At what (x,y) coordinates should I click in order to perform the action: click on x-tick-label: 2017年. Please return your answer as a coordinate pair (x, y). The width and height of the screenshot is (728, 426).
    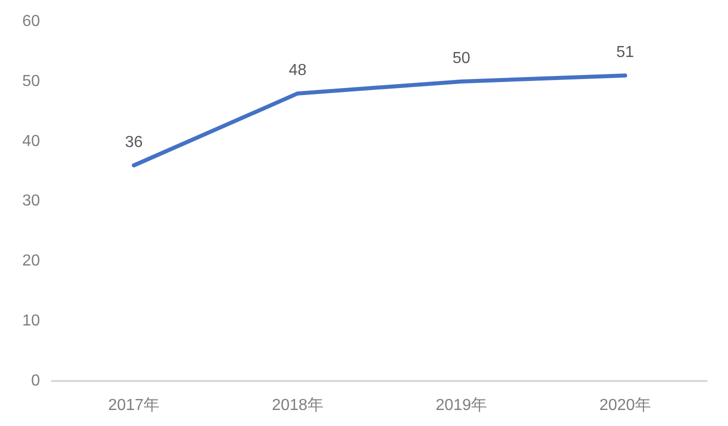
    Looking at the image, I should click on (134, 405).